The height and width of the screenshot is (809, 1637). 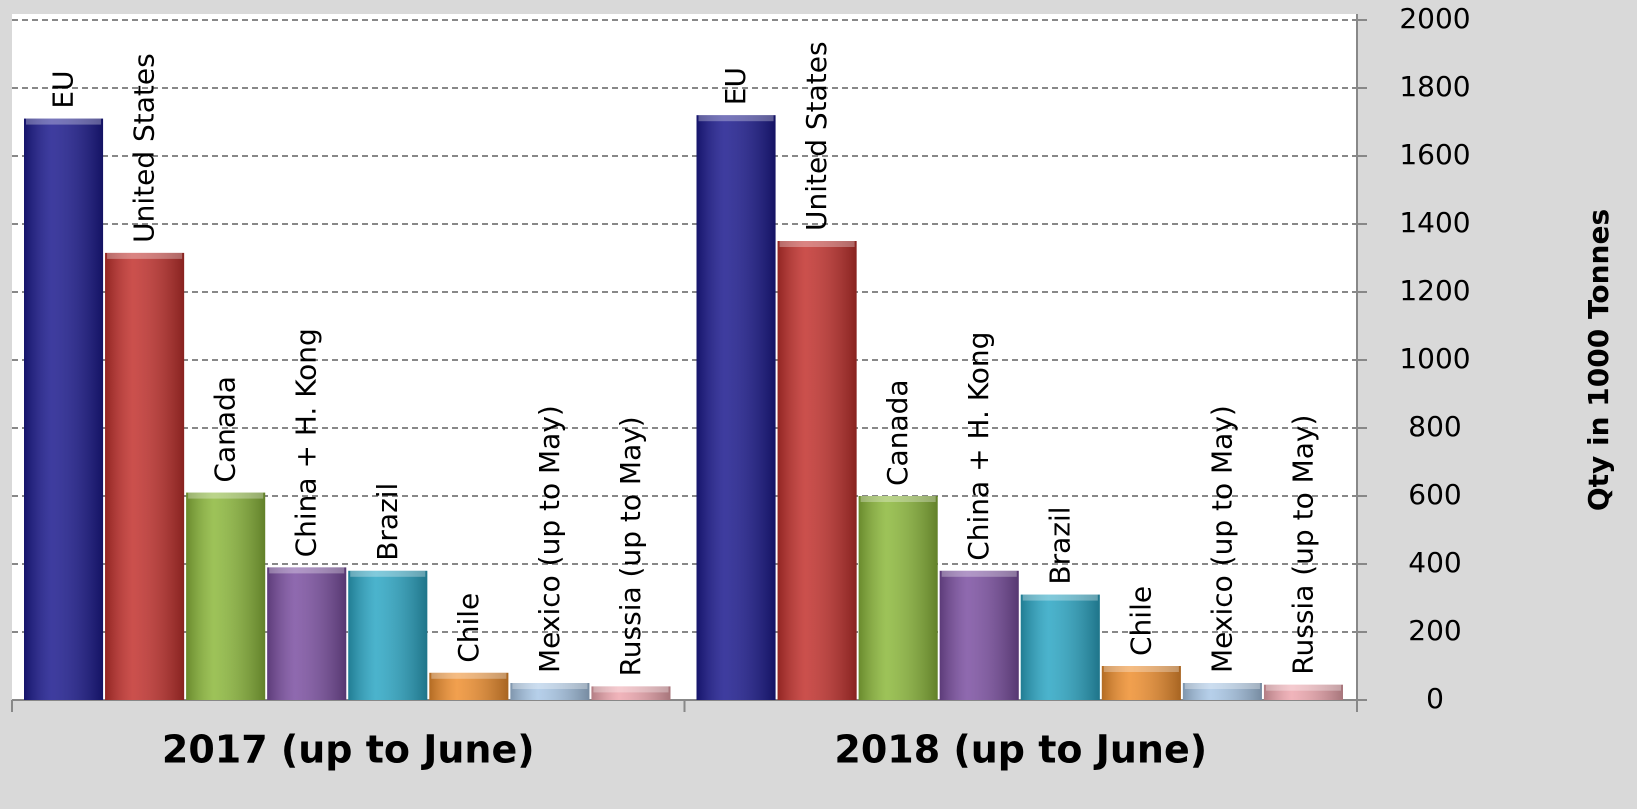 I want to click on y-tick-label: 1000, so click(x=1434, y=358).